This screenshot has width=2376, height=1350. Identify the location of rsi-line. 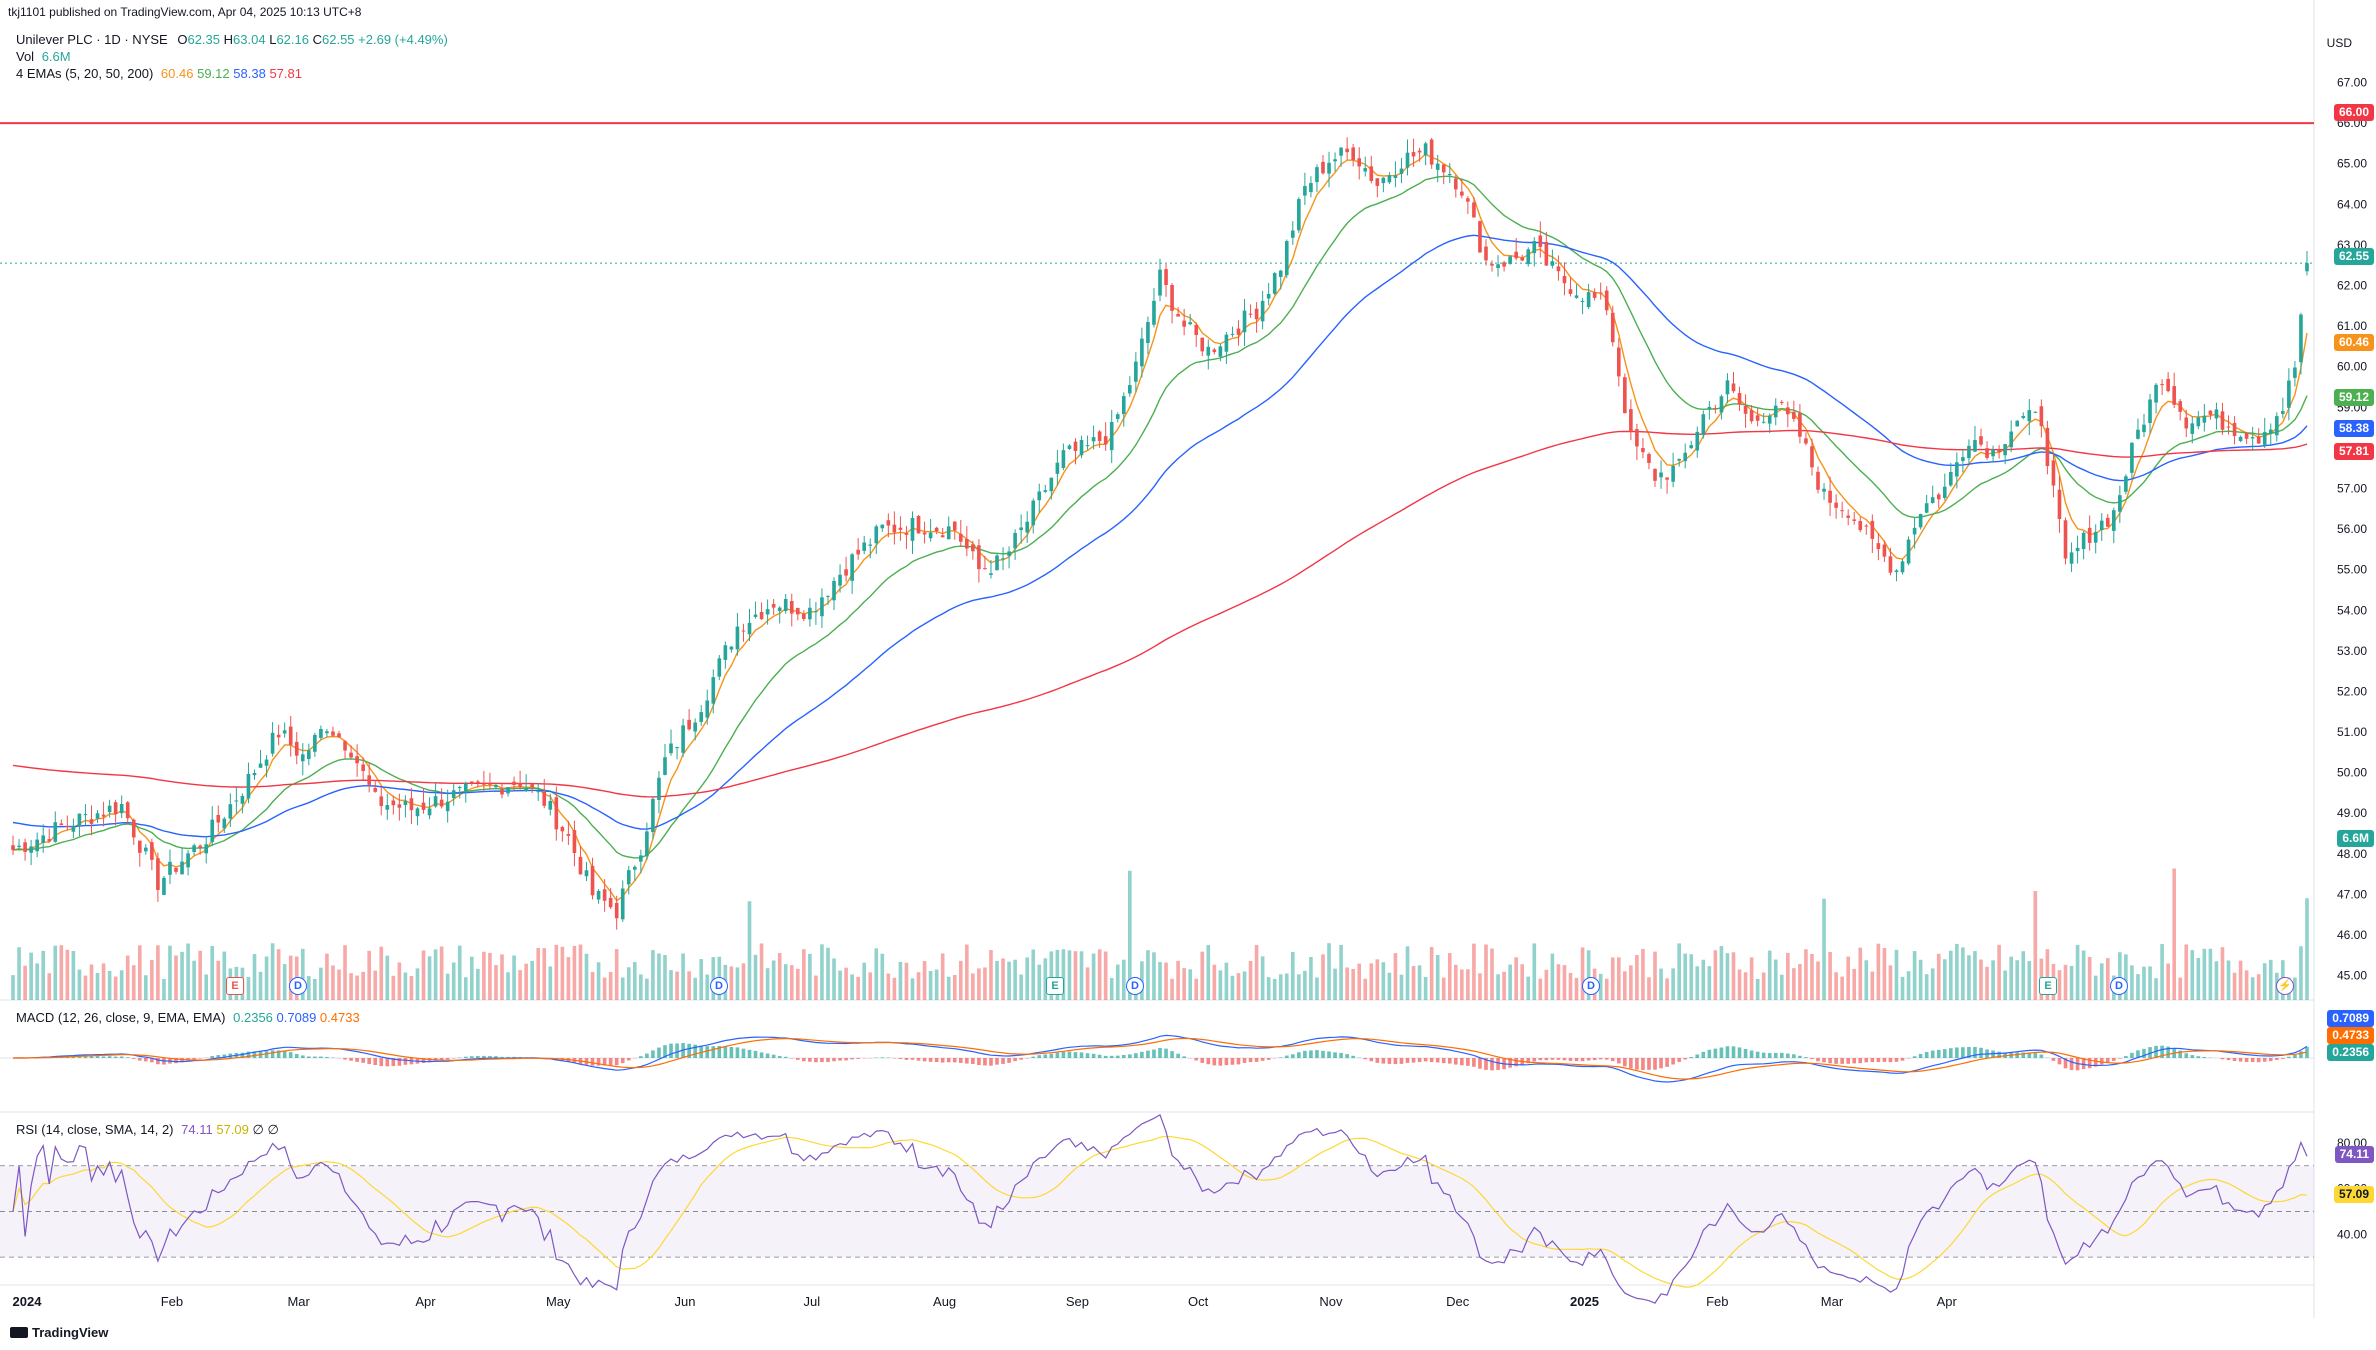
(1160, 1209).